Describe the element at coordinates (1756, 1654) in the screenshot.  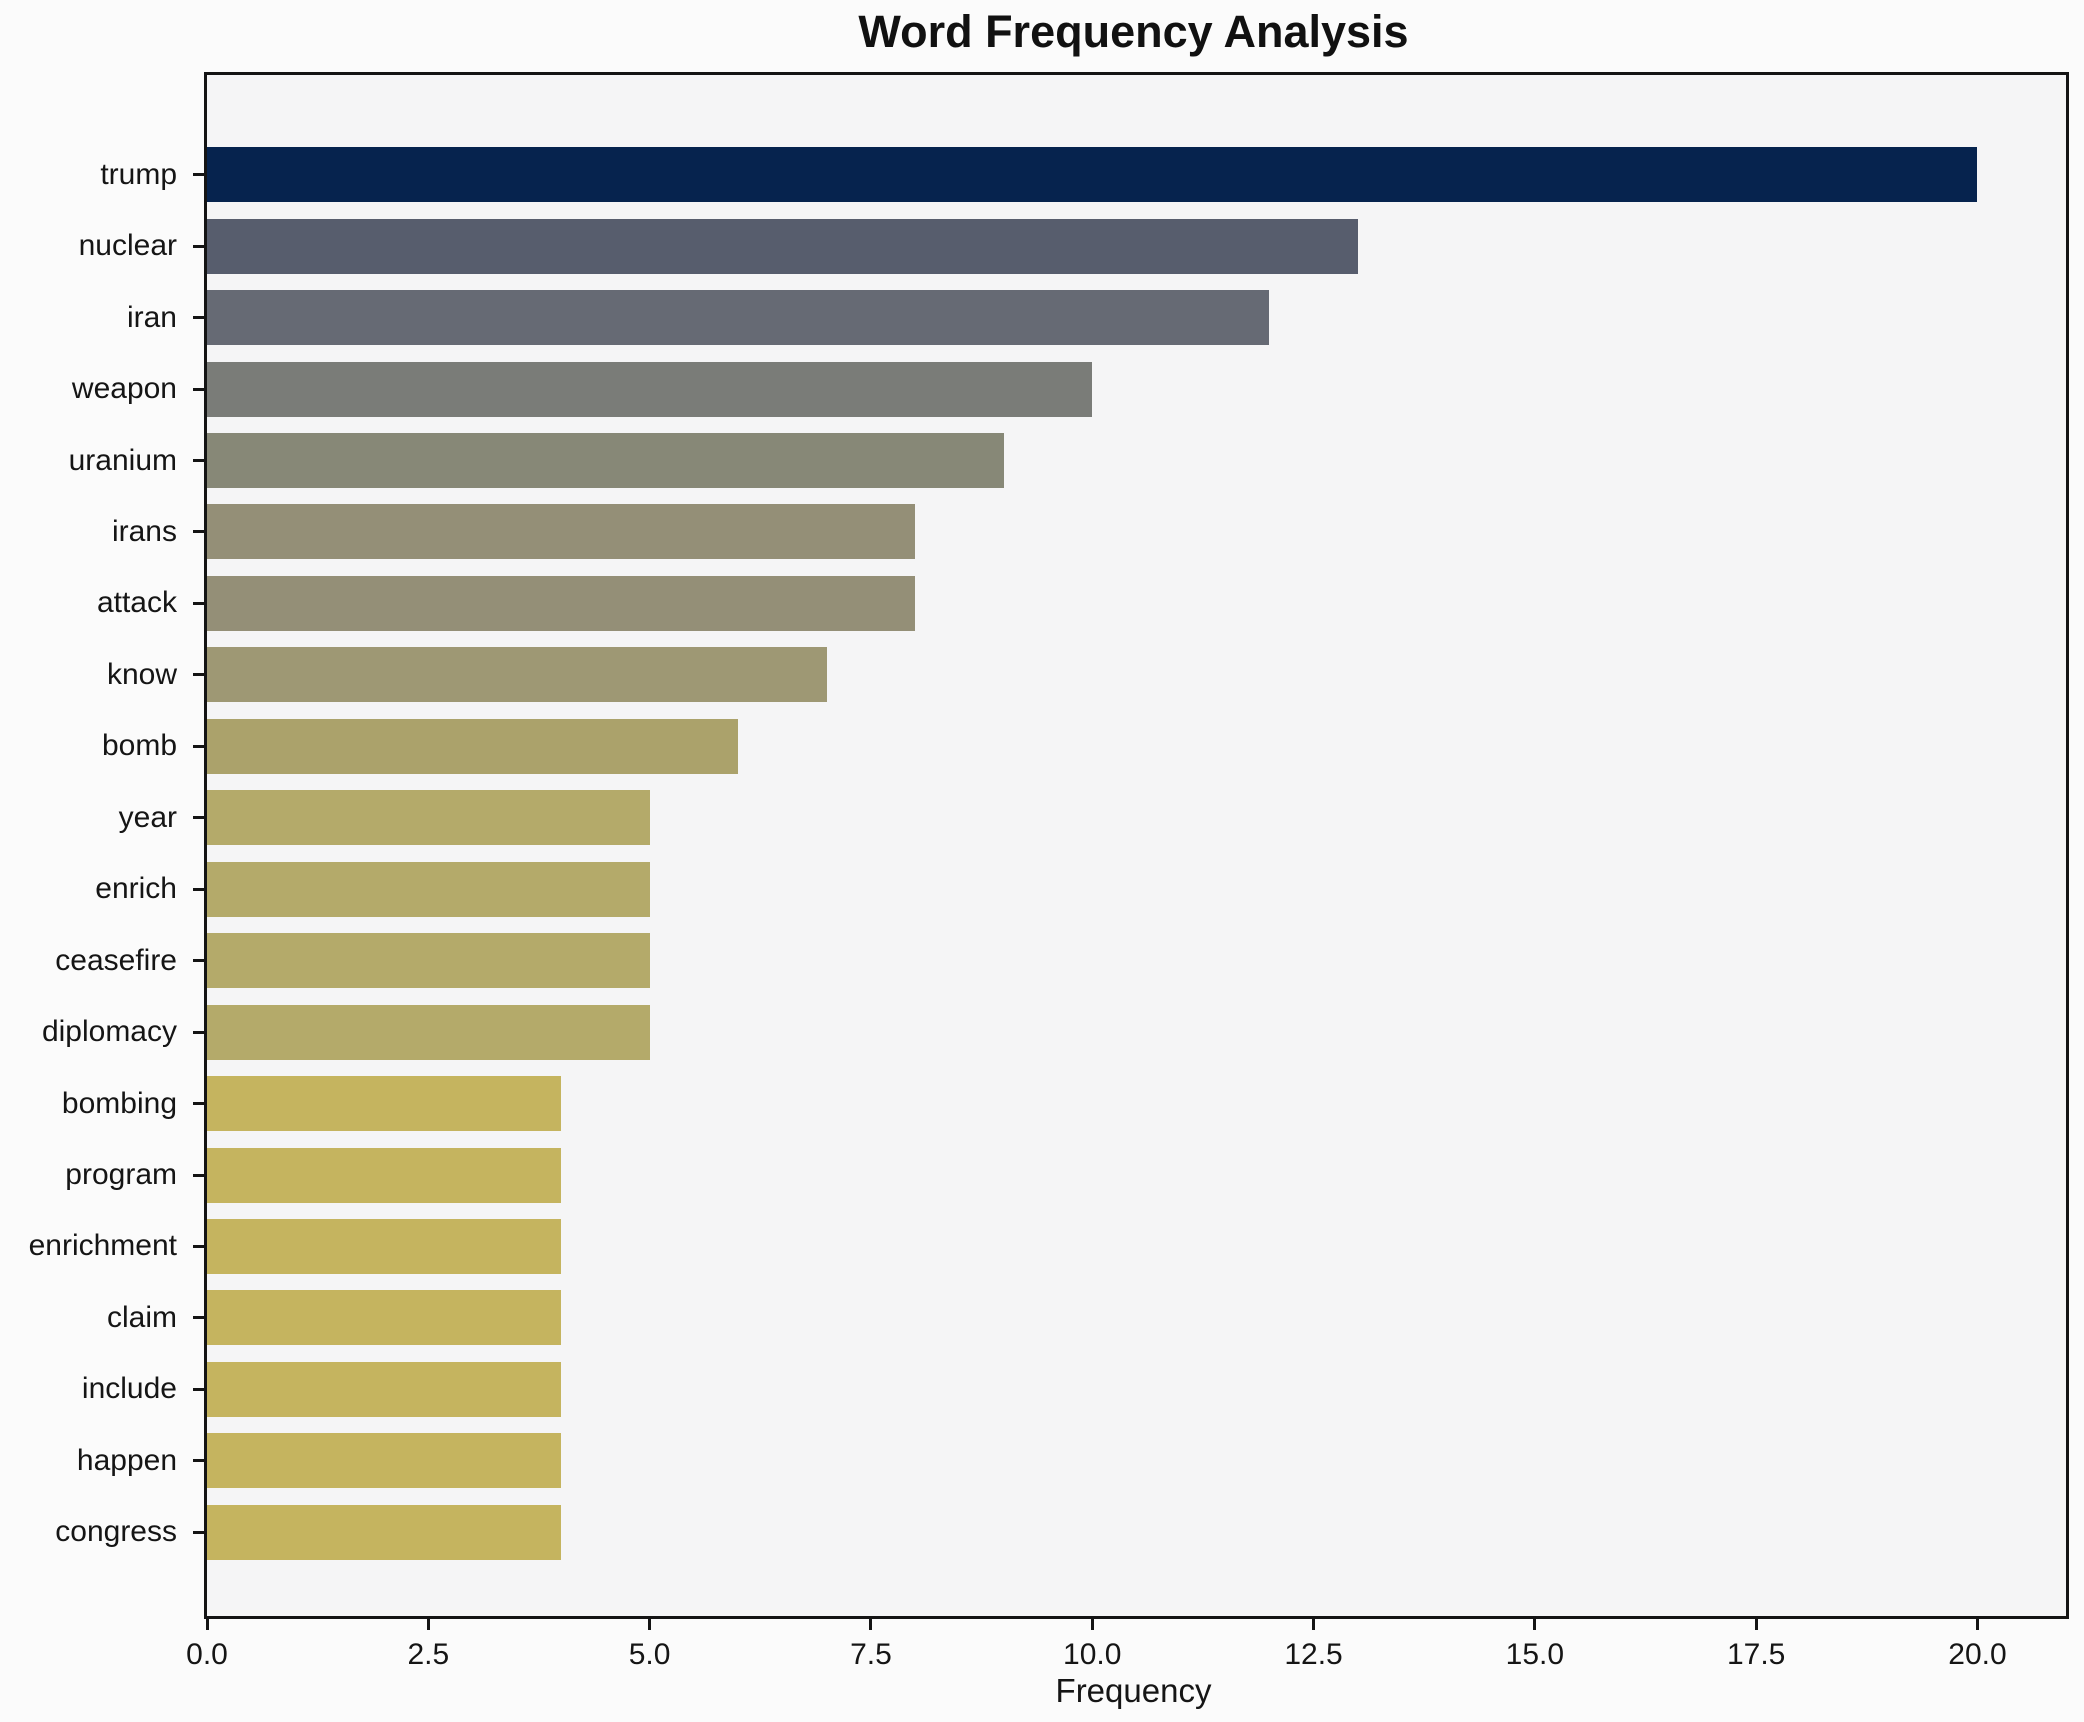
I see `x-tick-label-17.5: 17.5` at that location.